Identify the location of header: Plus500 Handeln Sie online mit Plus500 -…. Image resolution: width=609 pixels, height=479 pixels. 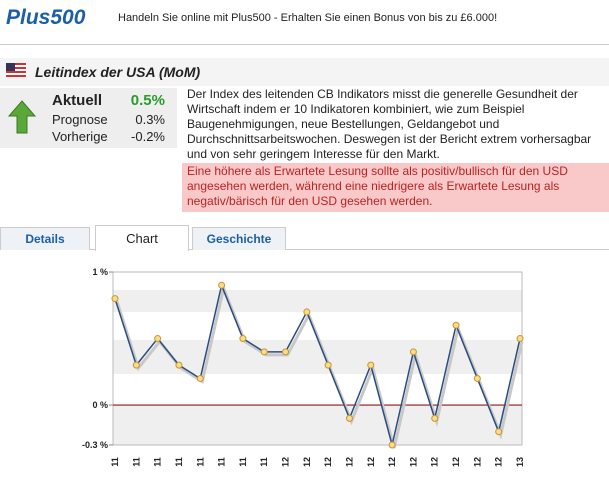
(304, 22).